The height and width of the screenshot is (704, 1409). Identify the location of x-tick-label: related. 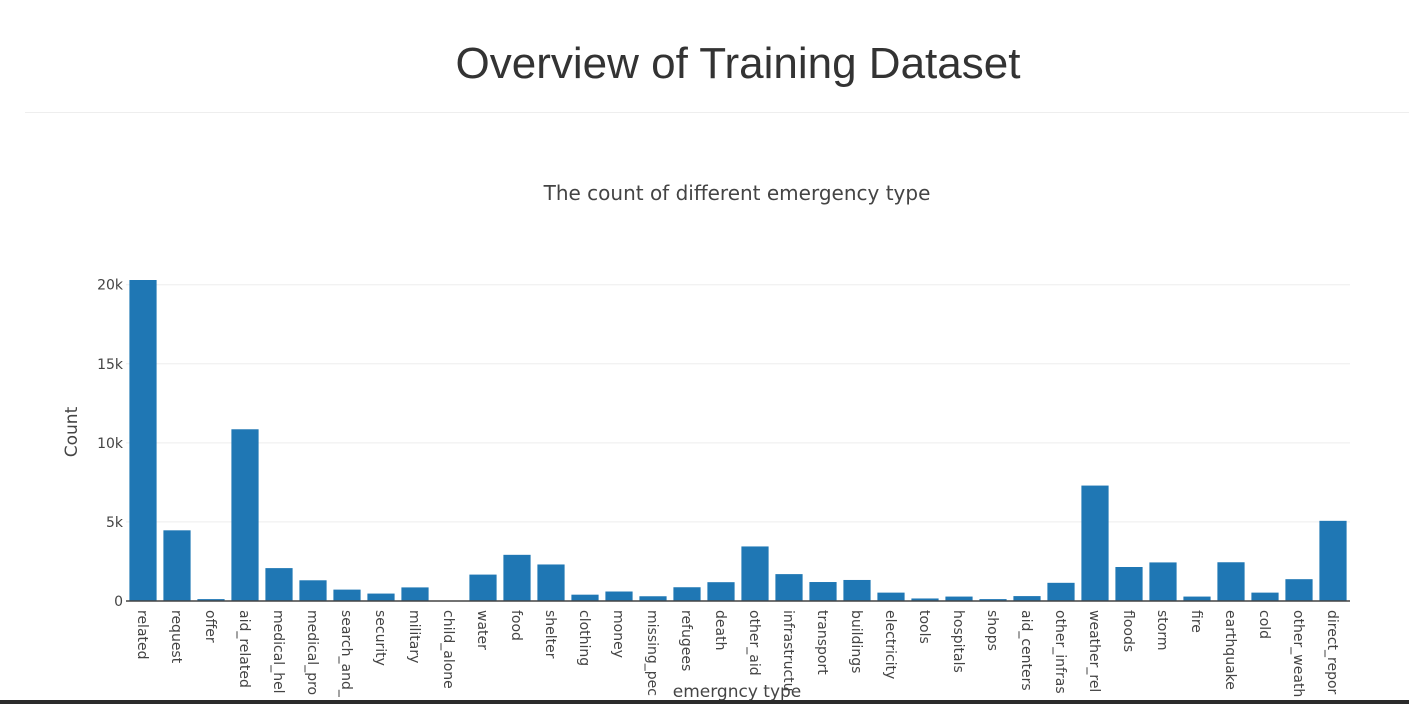
(142, 635).